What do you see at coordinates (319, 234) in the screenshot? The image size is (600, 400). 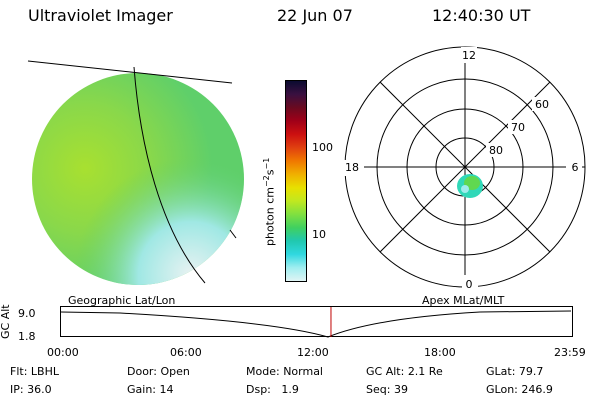 I see `colorbar-tick-10: 10` at bounding box center [319, 234].